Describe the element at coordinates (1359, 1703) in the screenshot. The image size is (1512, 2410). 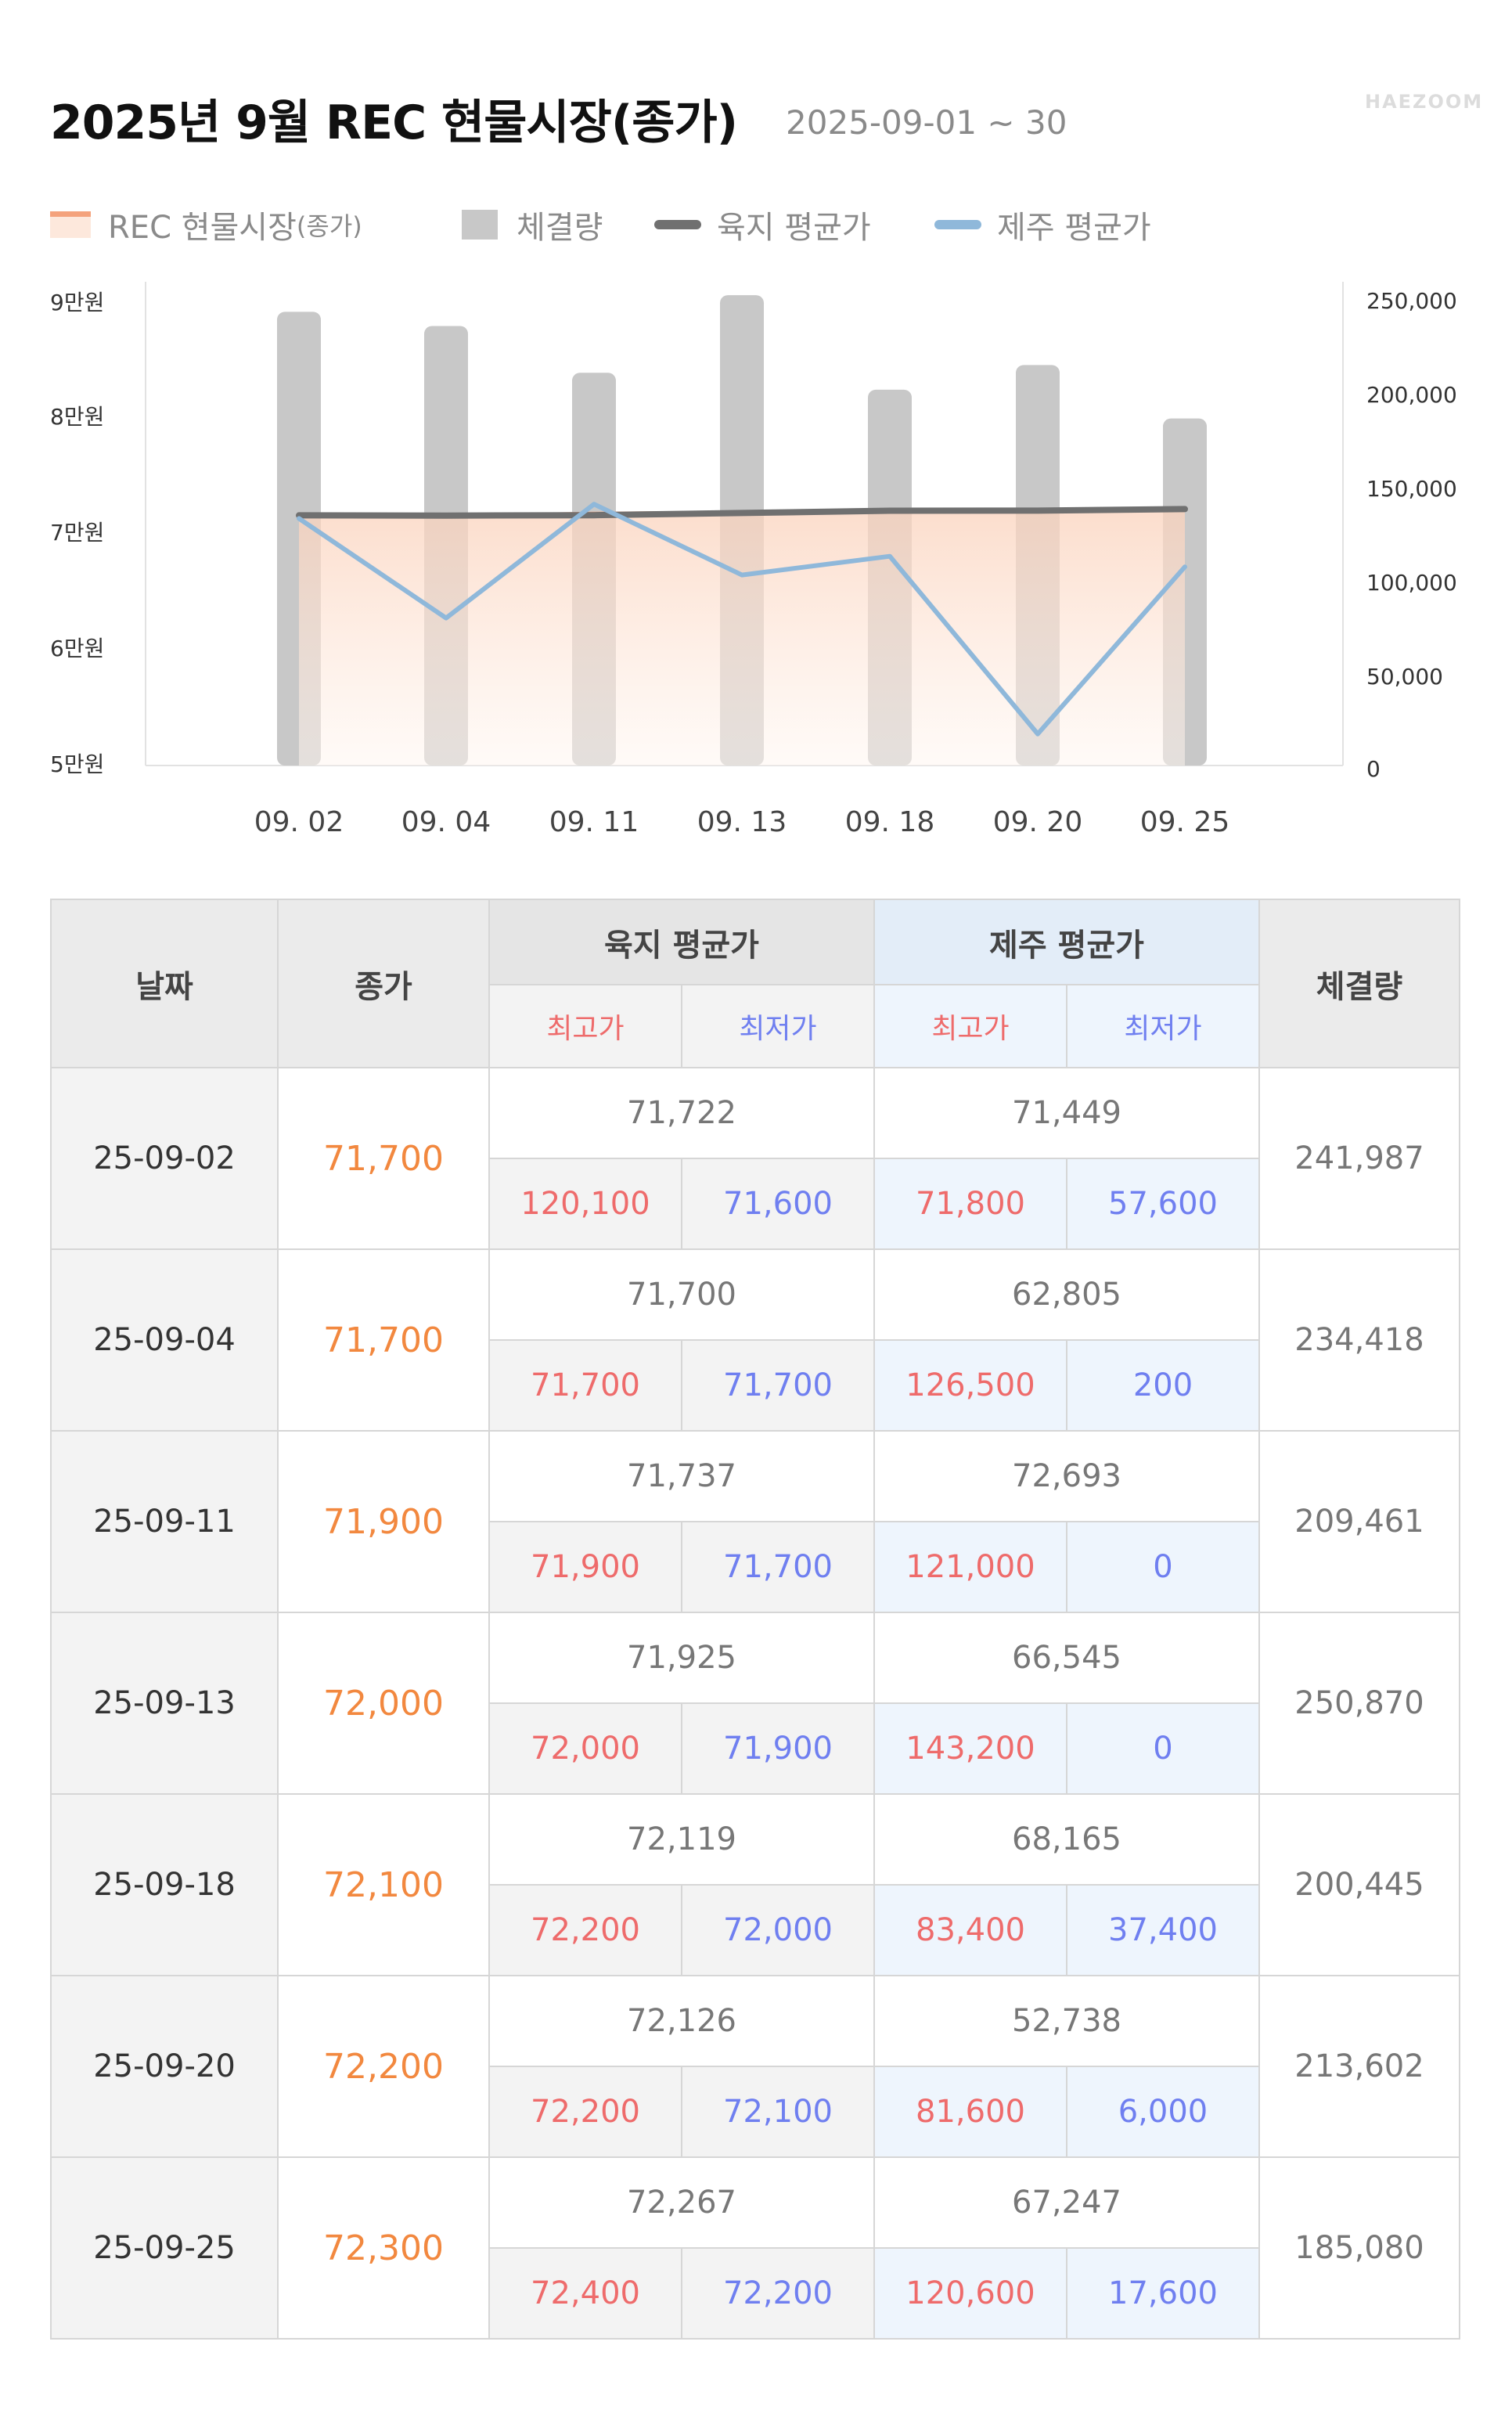
I see `cell-volume: 250,870` at that location.